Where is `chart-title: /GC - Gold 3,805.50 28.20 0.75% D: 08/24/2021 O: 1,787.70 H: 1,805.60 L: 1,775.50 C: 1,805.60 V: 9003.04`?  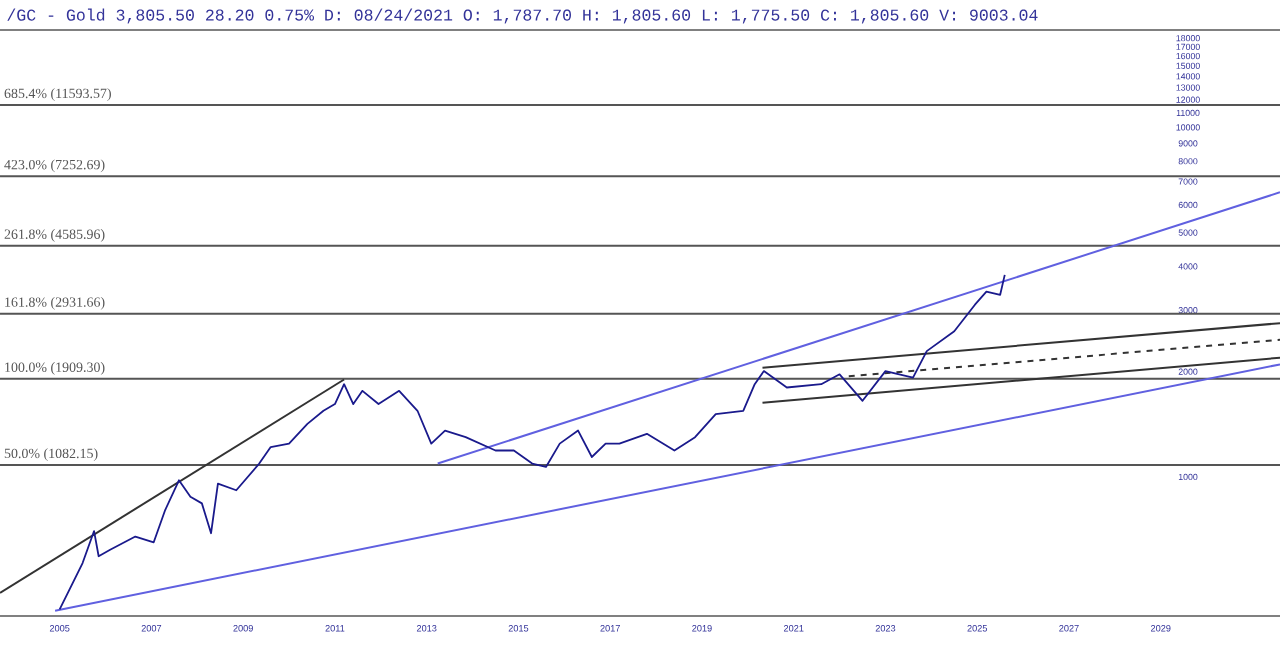 chart-title: /GC - Gold 3,805.50 28.20 0.75% D: 08/24/2021 O: 1,787.70 H: 1,805.60 L: 1,775.50 C: 1,805.60 V: 9003.04 is located at coordinates (522, 16).